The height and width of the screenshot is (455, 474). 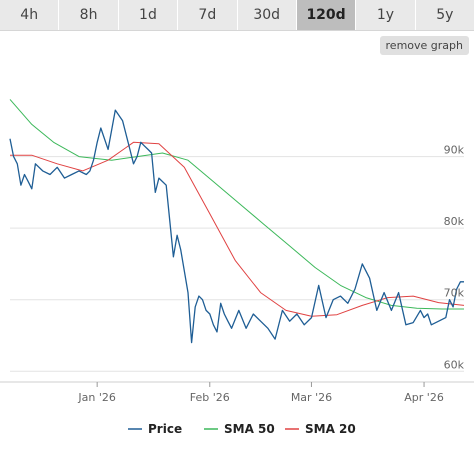 What do you see at coordinates (424, 397) in the screenshot?
I see `x-tick-label: Apr '26` at bounding box center [424, 397].